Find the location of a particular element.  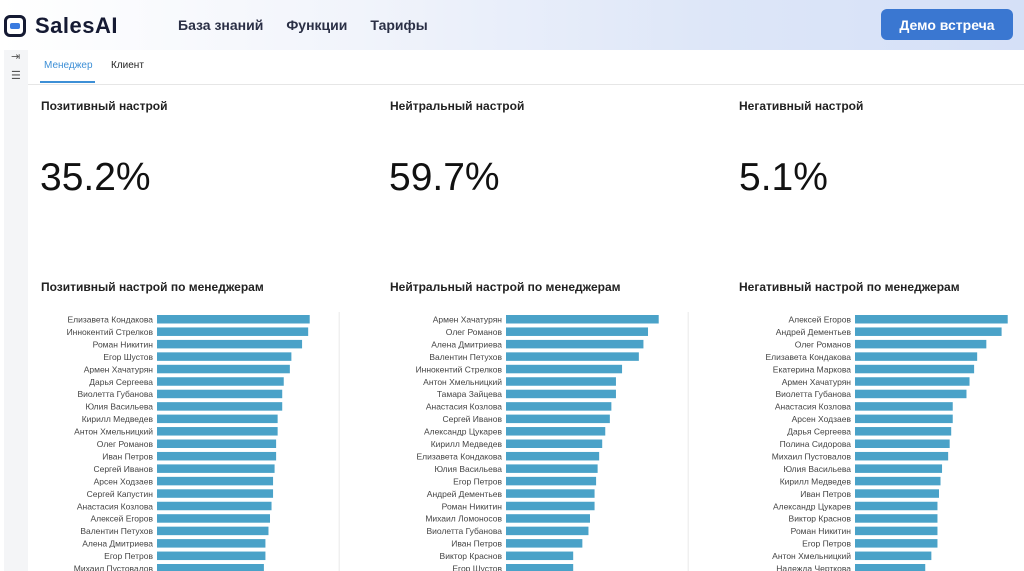

bar-label: Полина Сидорова is located at coordinates (816, 444).